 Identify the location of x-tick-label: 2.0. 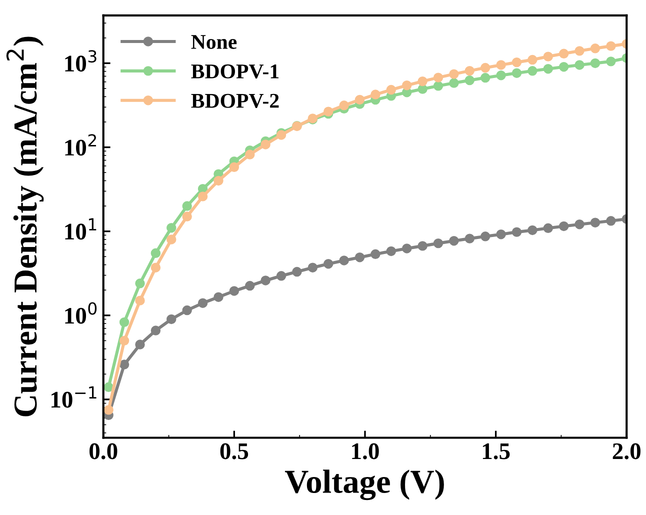
(626, 451).